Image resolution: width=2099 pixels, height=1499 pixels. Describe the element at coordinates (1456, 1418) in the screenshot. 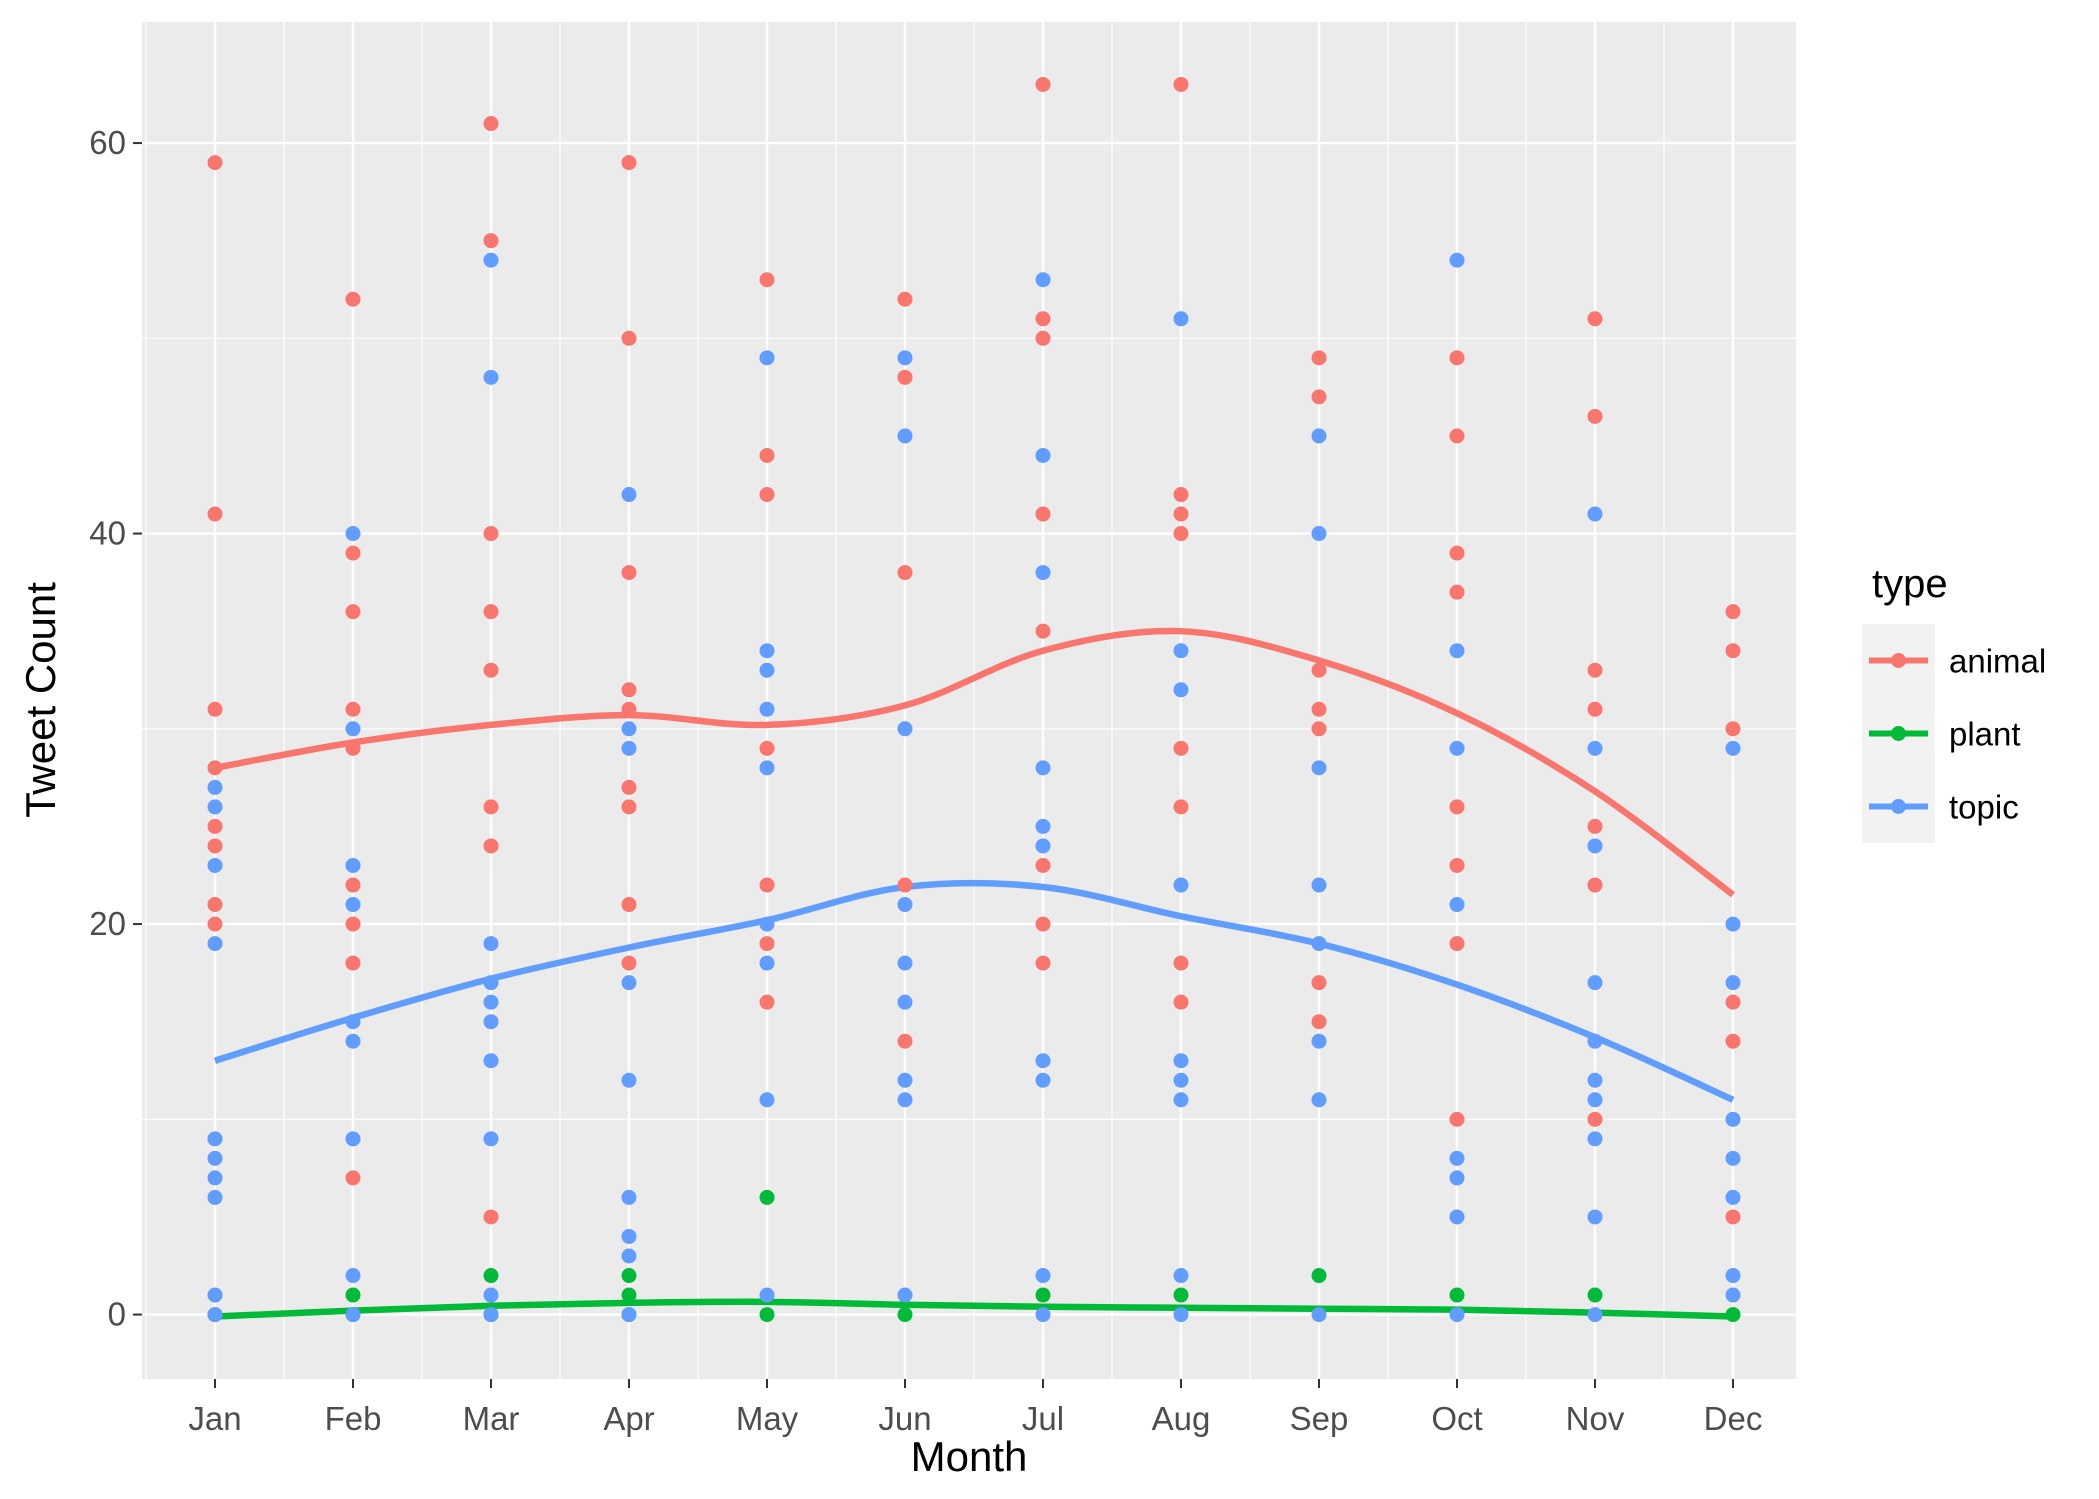

I see `x-tick-label: Oct` at that location.